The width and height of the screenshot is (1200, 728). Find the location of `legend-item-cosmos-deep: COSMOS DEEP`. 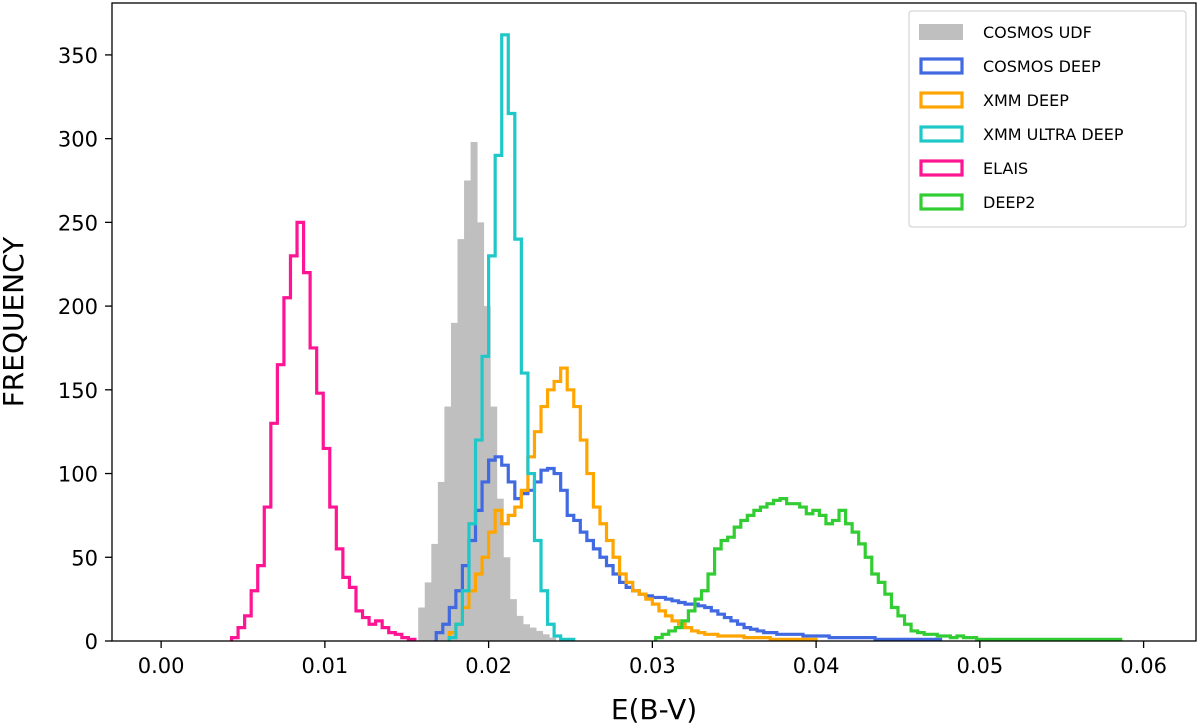

legend-item-cosmos-deep: COSMOS DEEP is located at coordinates (1010, 66).